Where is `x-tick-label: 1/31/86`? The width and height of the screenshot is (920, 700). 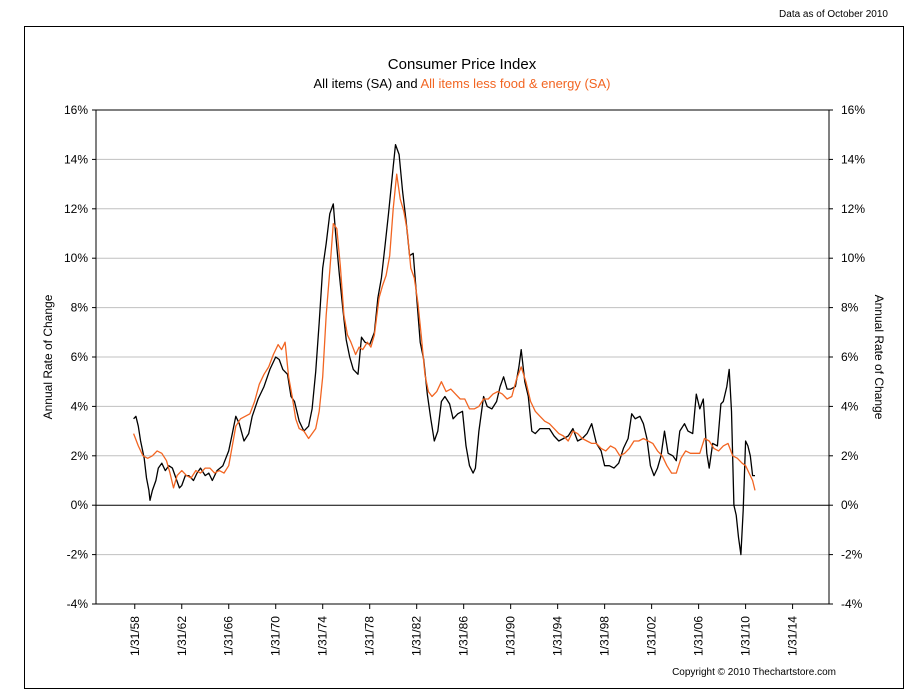 x-tick-label: 1/31/86 is located at coordinates (464, 636).